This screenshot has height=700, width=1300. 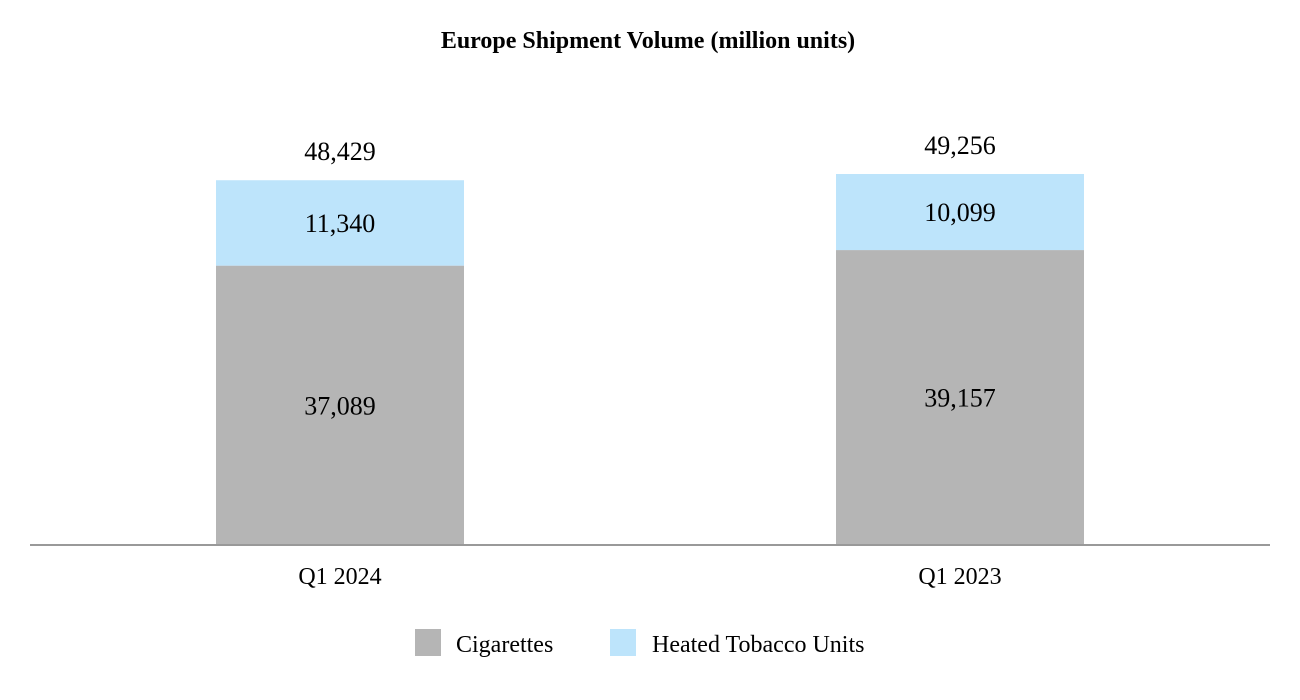 I want to click on value-label-heated-tobacco-units-q1-2023: 10,099, so click(x=960, y=212).